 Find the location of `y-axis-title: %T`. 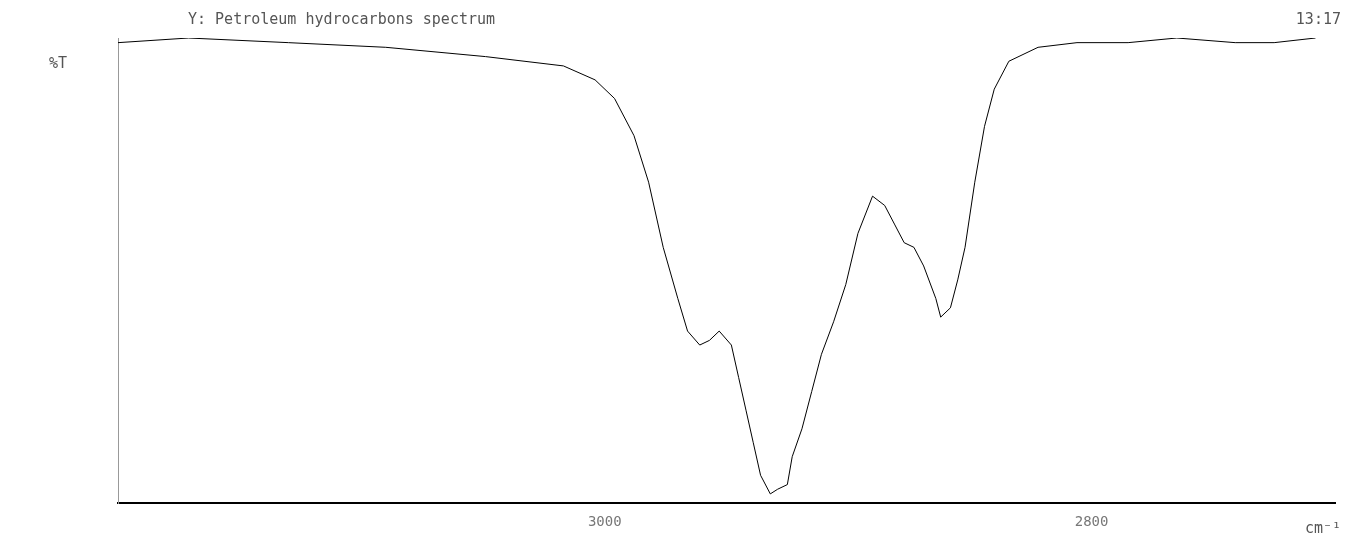

y-axis-title: %T is located at coordinates (58, 62).